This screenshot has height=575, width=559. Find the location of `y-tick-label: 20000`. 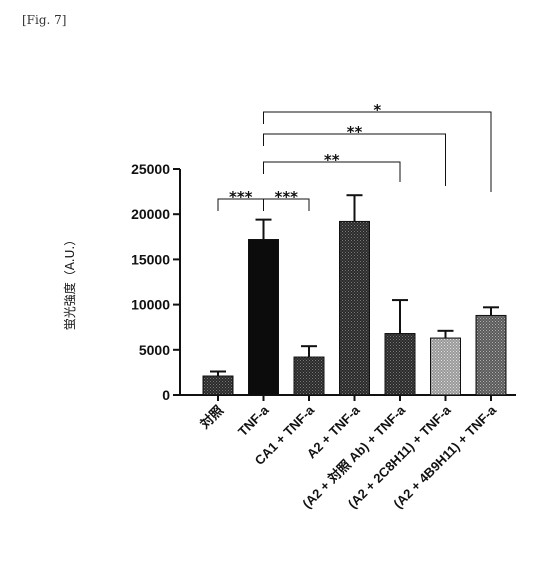

y-tick-label: 20000 is located at coordinates (150, 214).